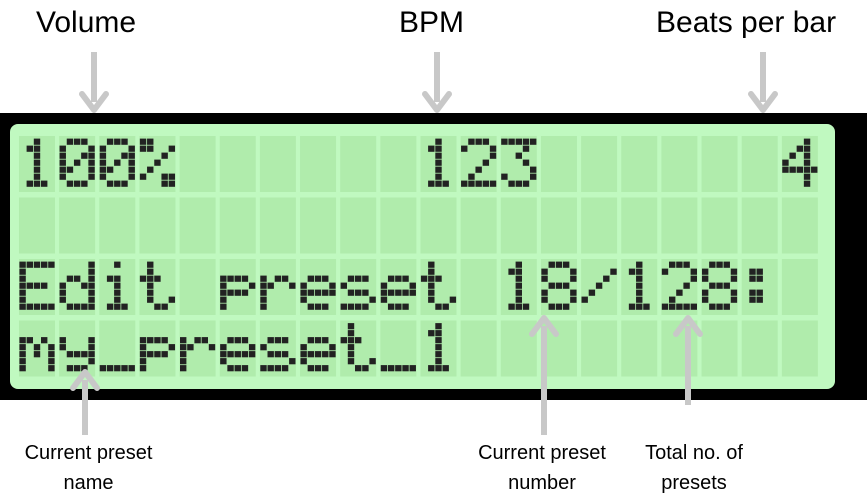 The image size is (867, 498). What do you see at coordinates (694, 468) in the screenshot?
I see `total-presets-label: Total no. of presets` at bounding box center [694, 468].